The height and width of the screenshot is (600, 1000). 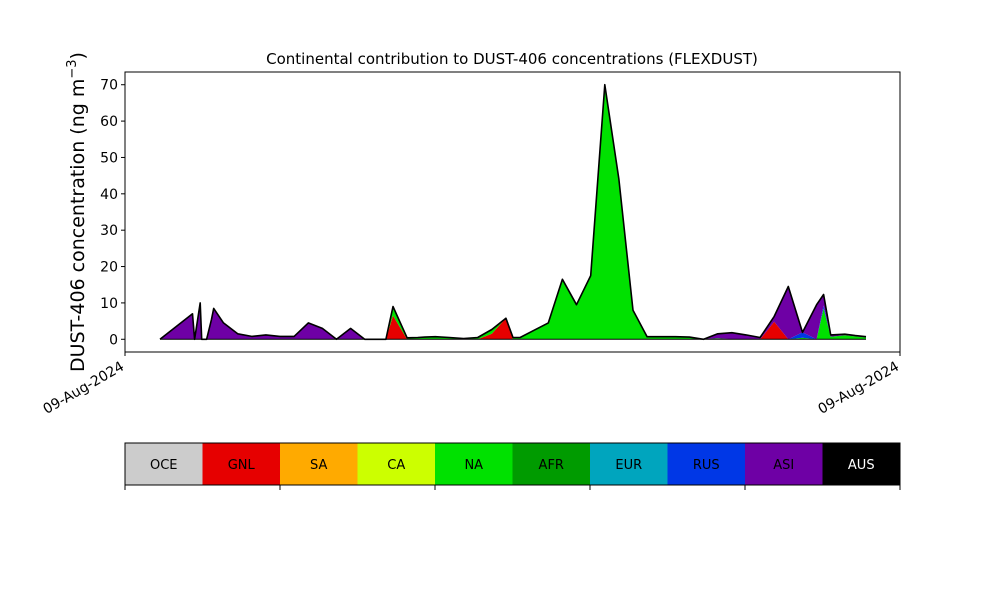 I want to click on y-tick-label: 50, so click(x=109, y=158).